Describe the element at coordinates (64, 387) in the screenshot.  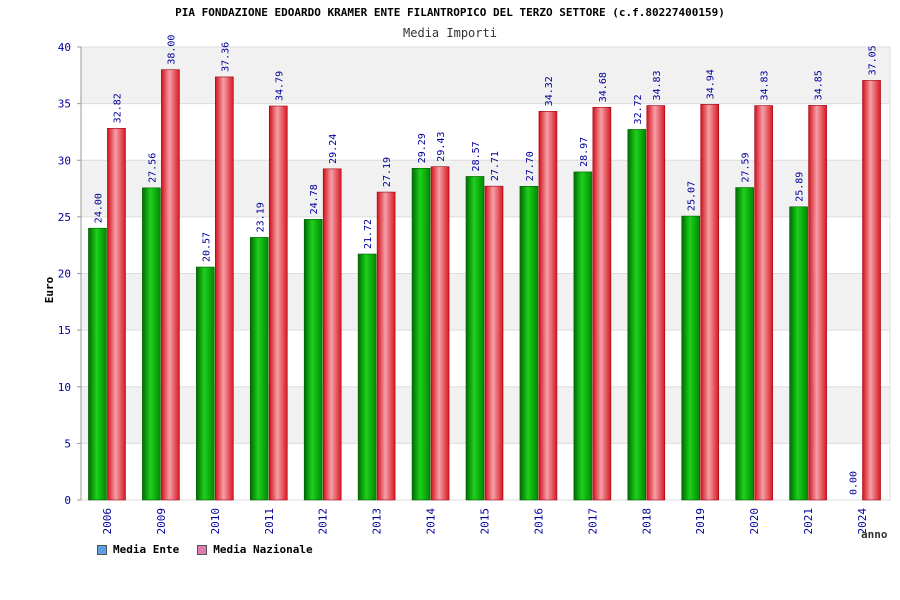
I see `y-tick-label: 10` at that location.